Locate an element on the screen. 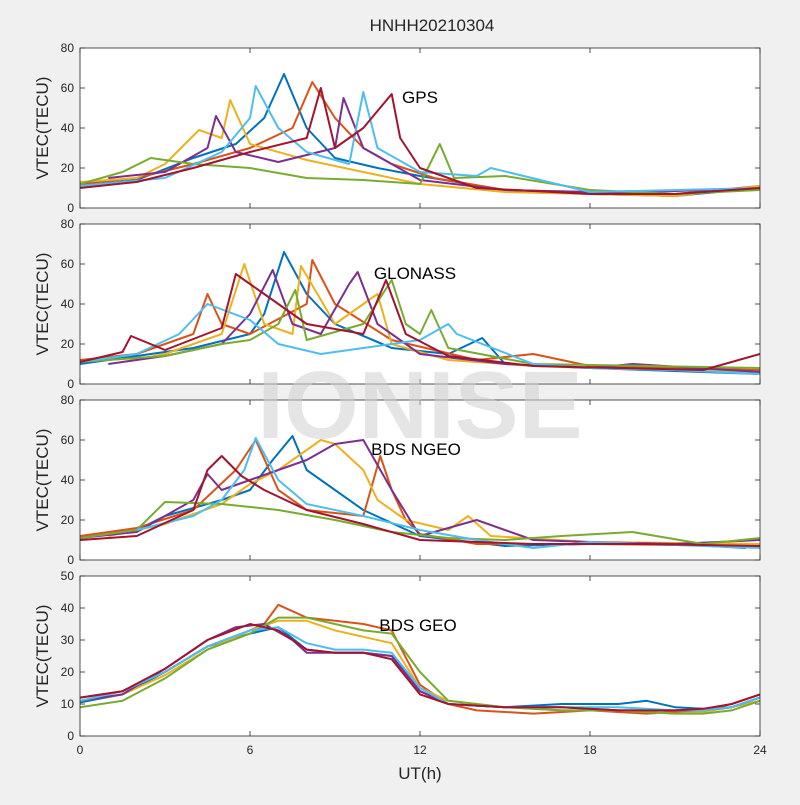 The height and width of the screenshot is (805, 800). x-axis-label: UT(h) is located at coordinates (419, 773).